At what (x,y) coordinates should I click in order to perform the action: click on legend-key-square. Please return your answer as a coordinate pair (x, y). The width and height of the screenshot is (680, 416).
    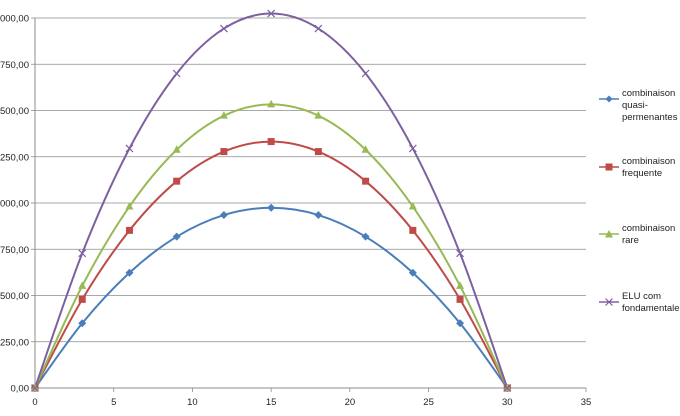
    Looking at the image, I should click on (609, 167).